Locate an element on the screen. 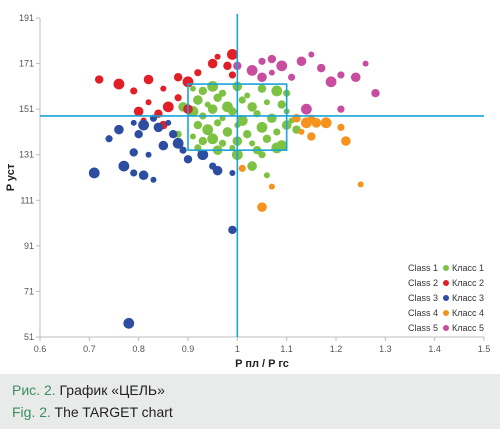 The width and height of the screenshot is (500, 429). x-tick-label: 0.6 is located at coordinates (40, 349).